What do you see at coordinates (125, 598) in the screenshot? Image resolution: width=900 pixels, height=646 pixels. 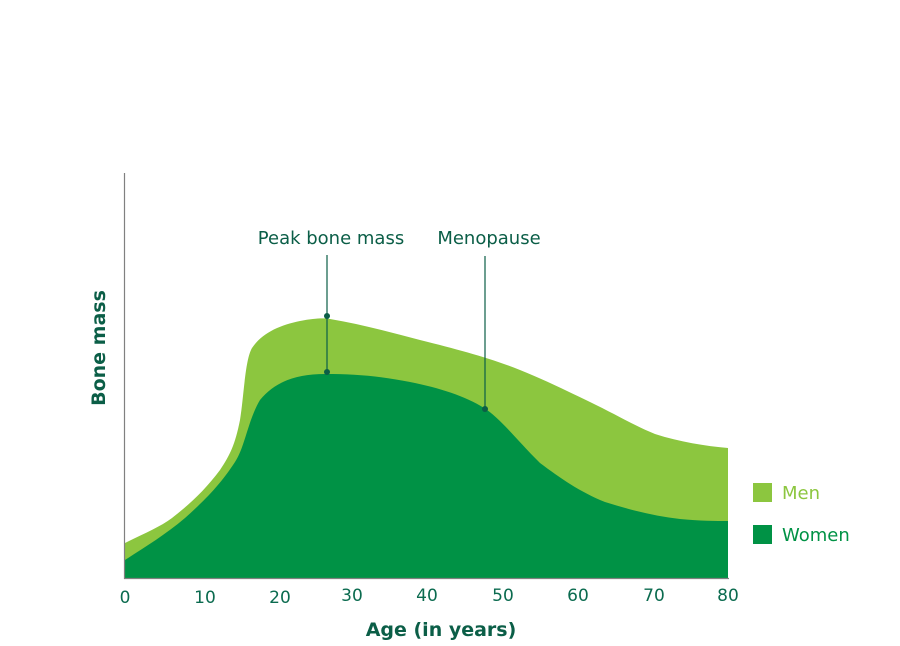 I see `x-tick-0: 0` at bounding box center [125, 598].